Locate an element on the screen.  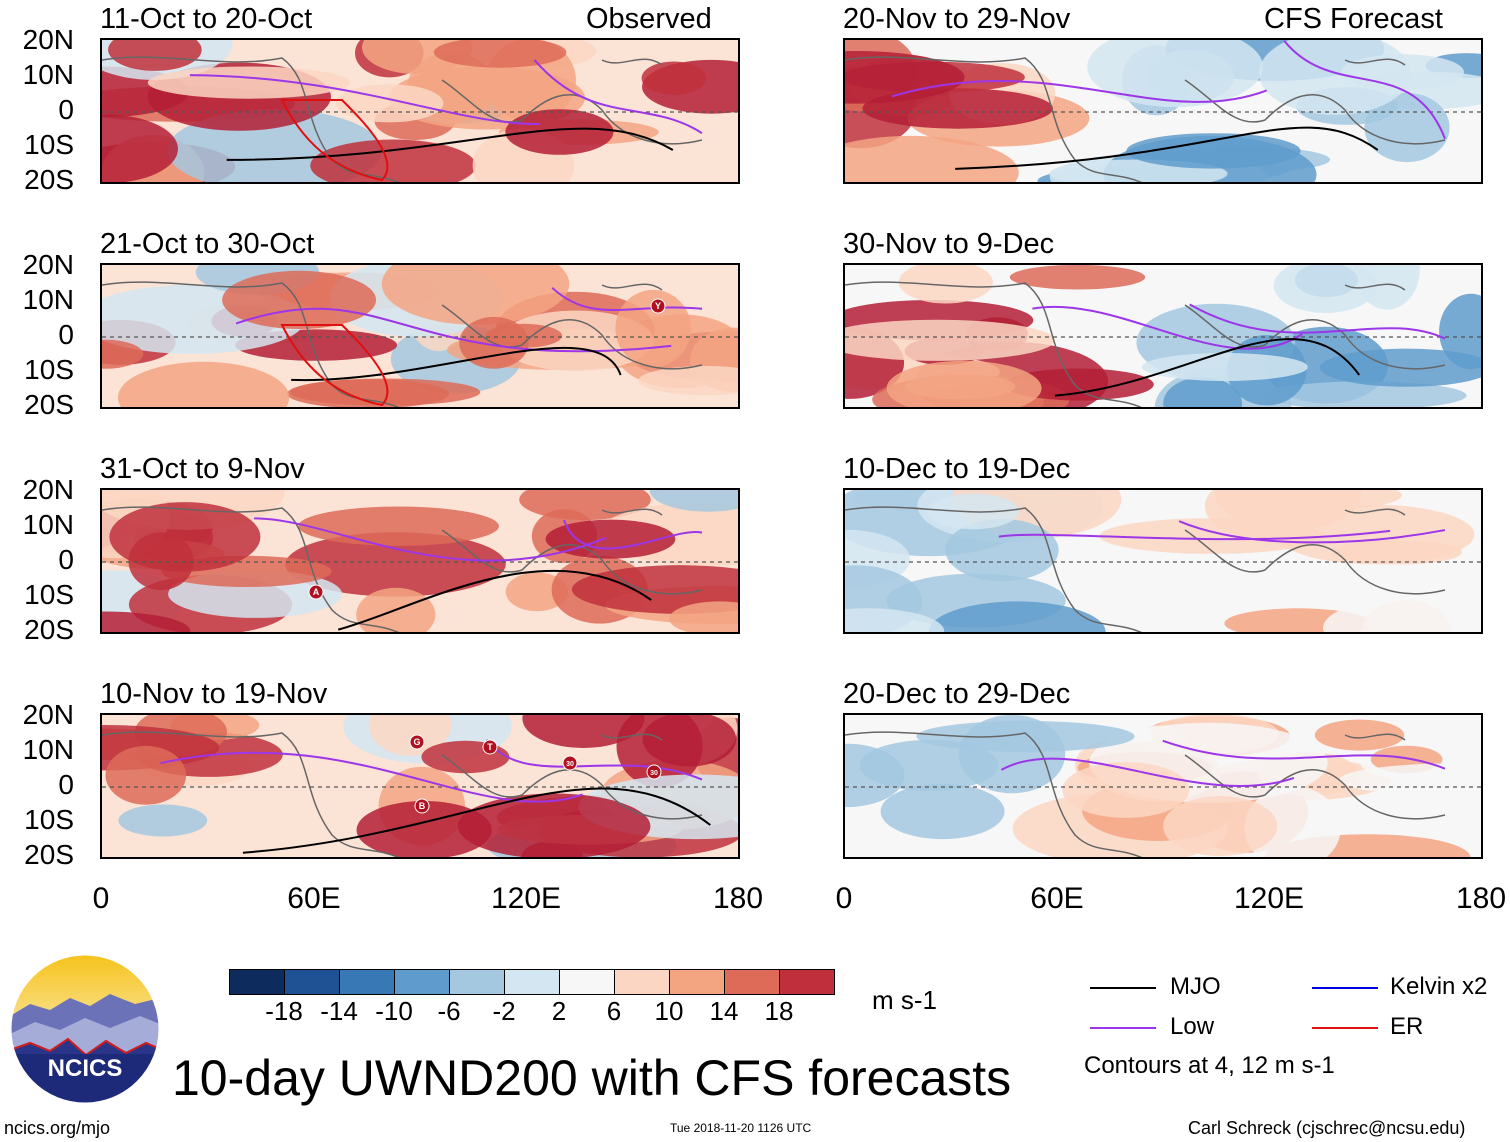
colorbar-units: m s-1 is located at coordinates (904, 1000).